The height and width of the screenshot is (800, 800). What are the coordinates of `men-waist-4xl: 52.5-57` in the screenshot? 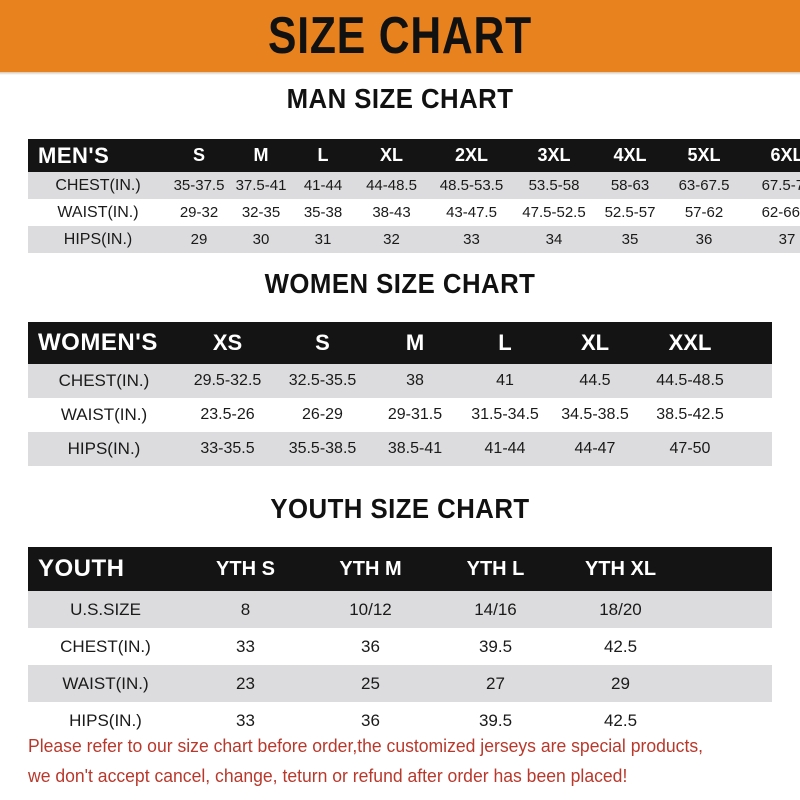 It's located at (630, 212).